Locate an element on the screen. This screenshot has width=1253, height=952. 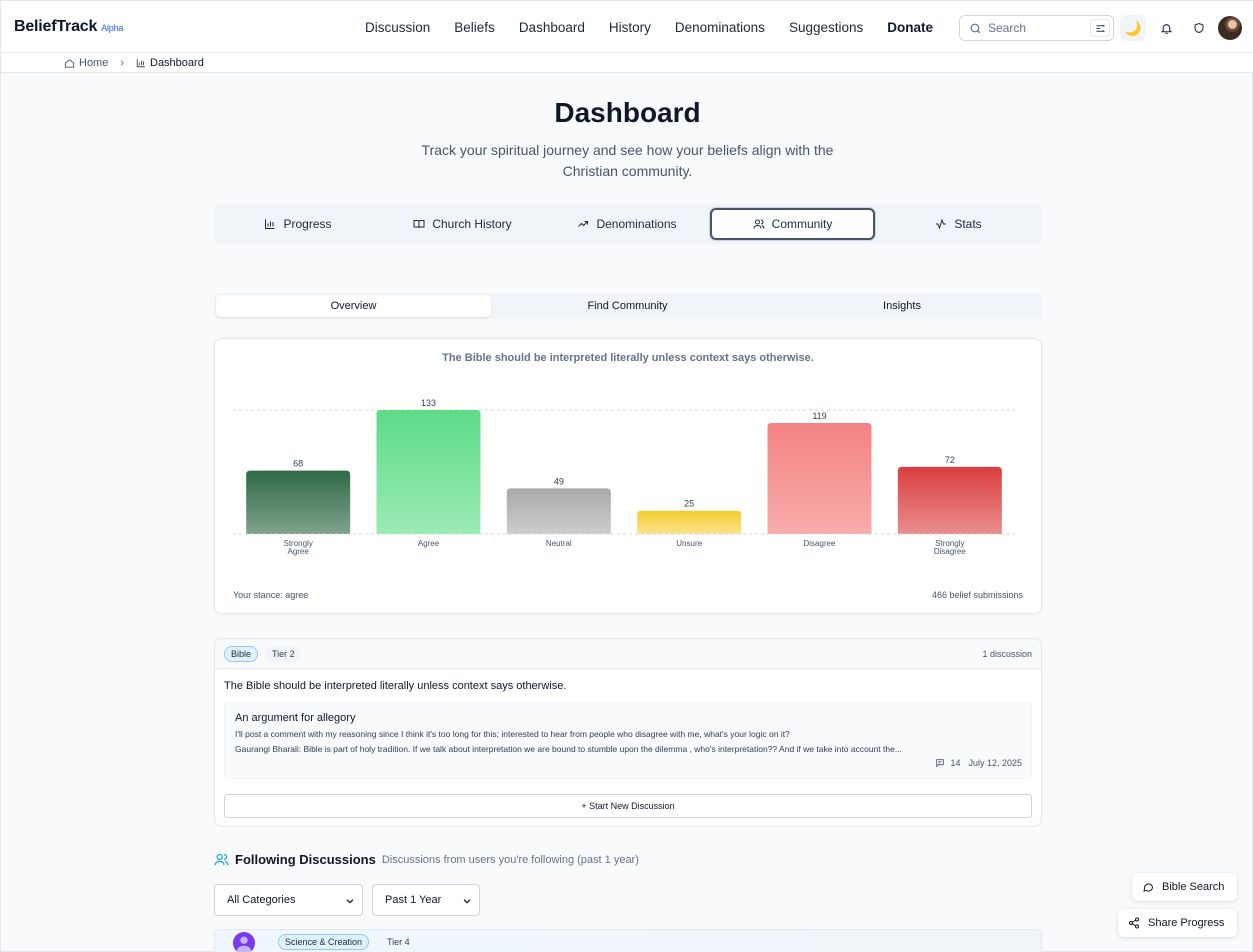
filter-icon is located at coordinates (1100, 28).